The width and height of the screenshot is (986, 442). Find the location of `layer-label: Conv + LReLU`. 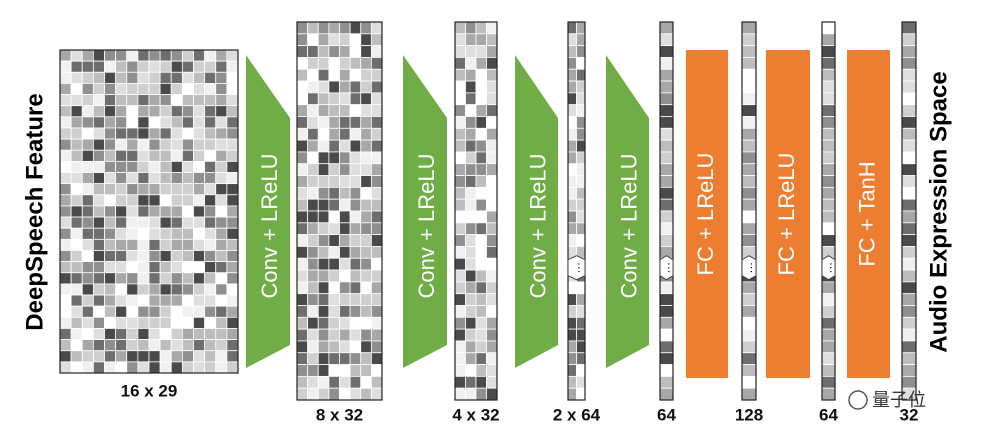

layer-label: Conv + LReLU is located at coordinates (269, 226).